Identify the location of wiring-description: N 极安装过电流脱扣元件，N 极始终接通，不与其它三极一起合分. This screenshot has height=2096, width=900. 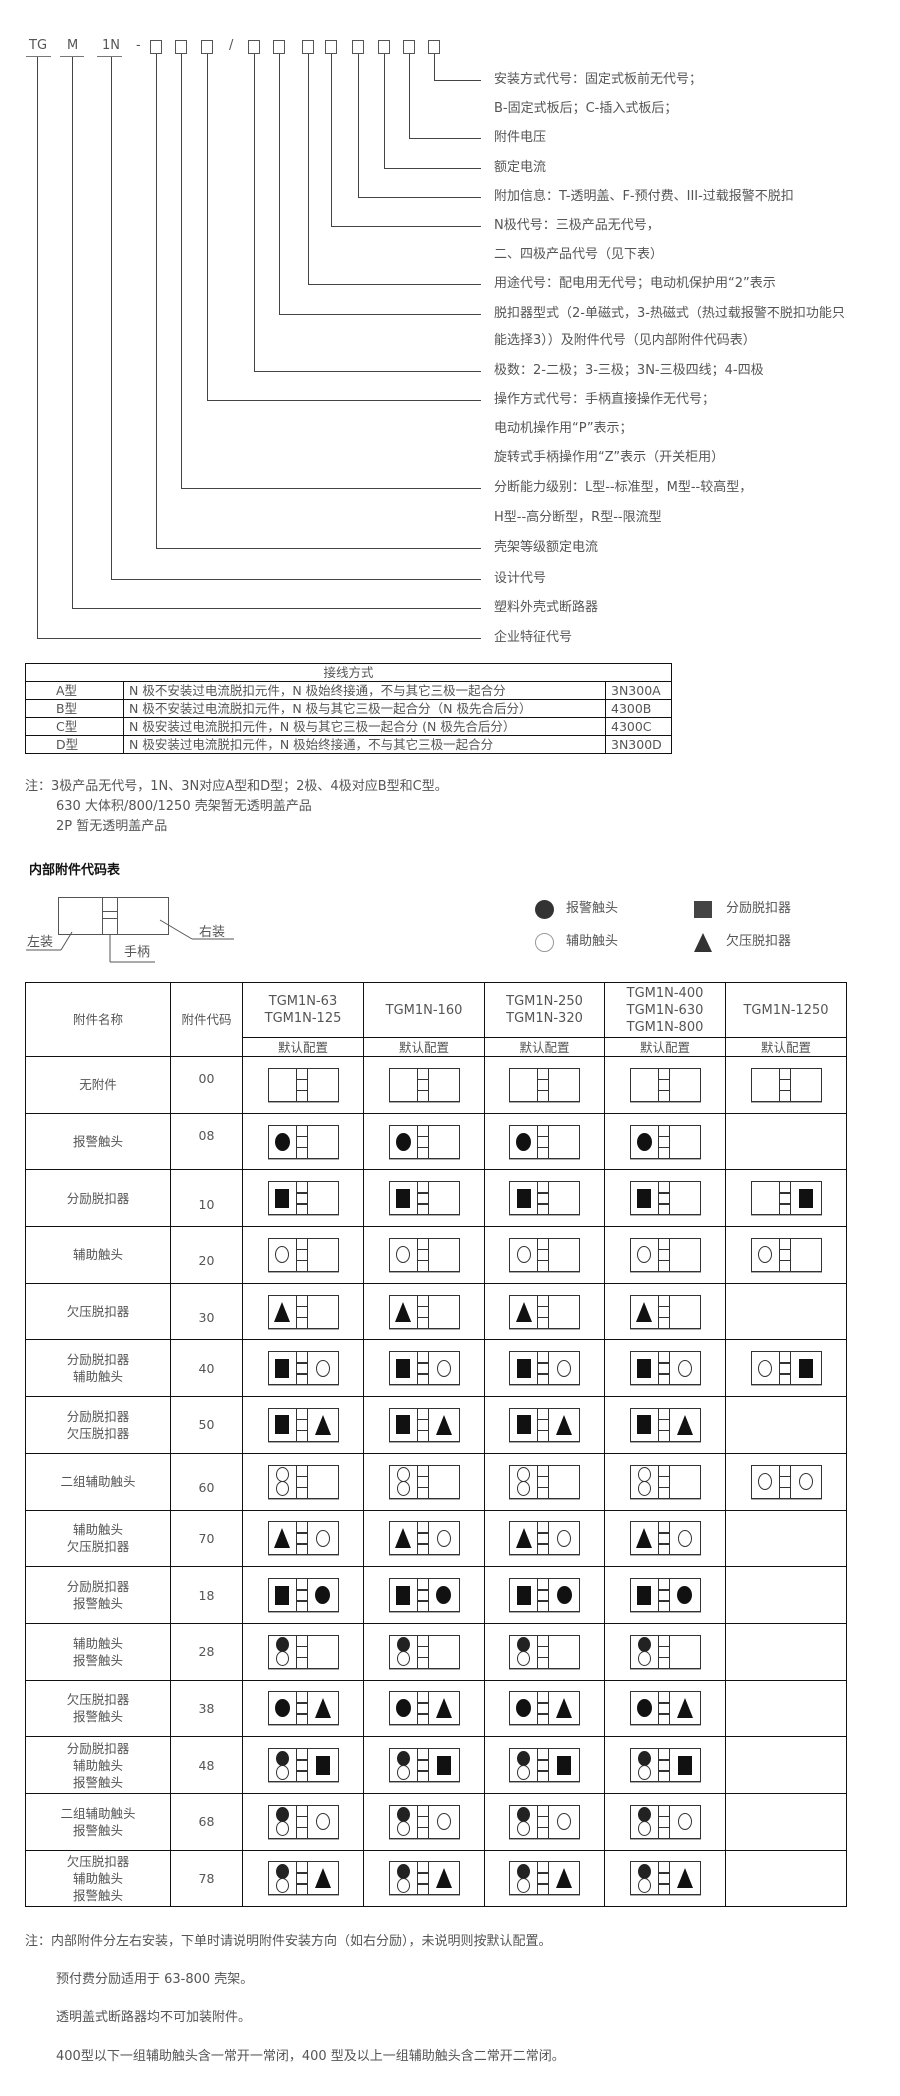
(364, 744).